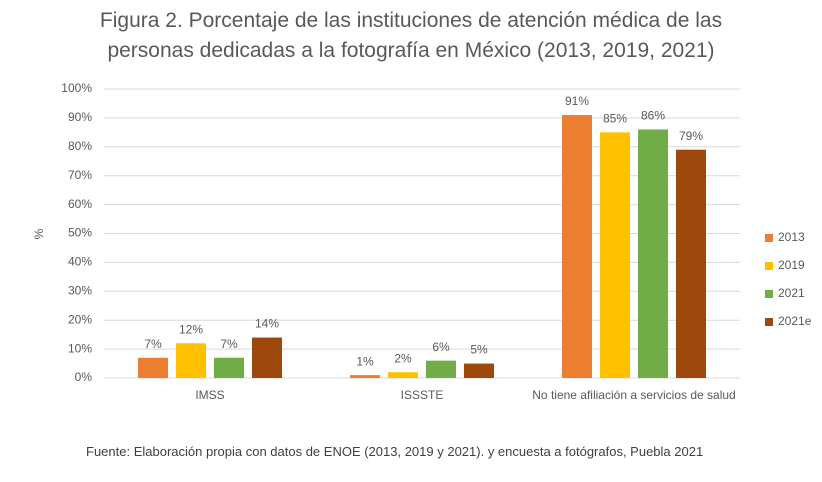  Describe the element at coordinates (267, 324) in the screenshot. I see `data-label: 14%` at that location.